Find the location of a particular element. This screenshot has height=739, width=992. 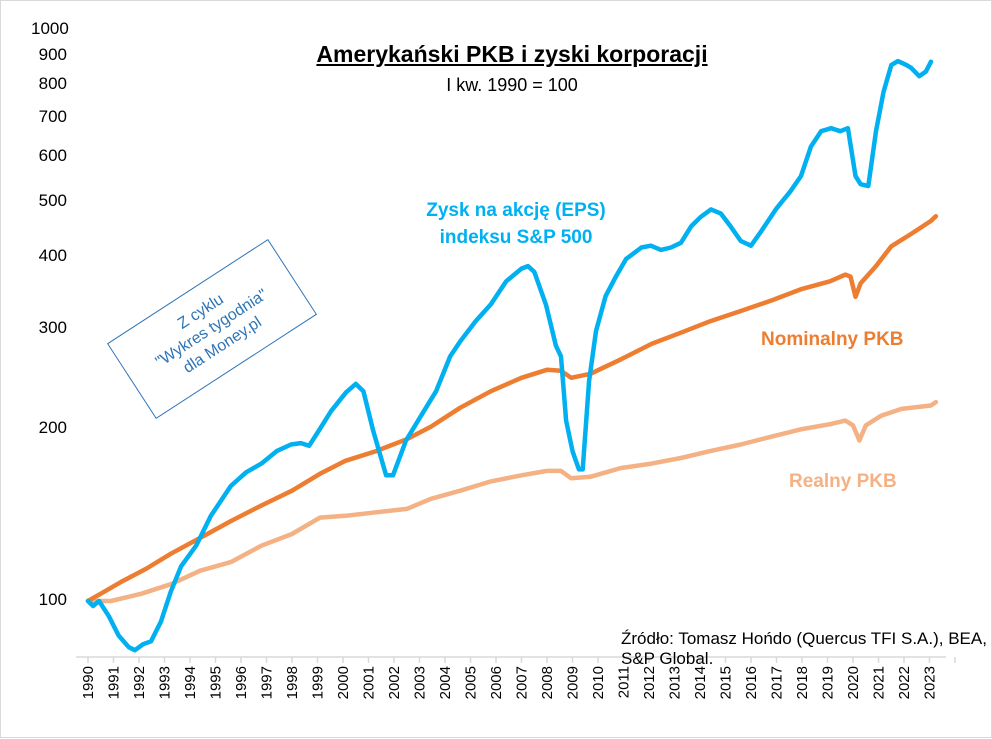

x-tick-label: 1993 is located at coordinates (165, 682).